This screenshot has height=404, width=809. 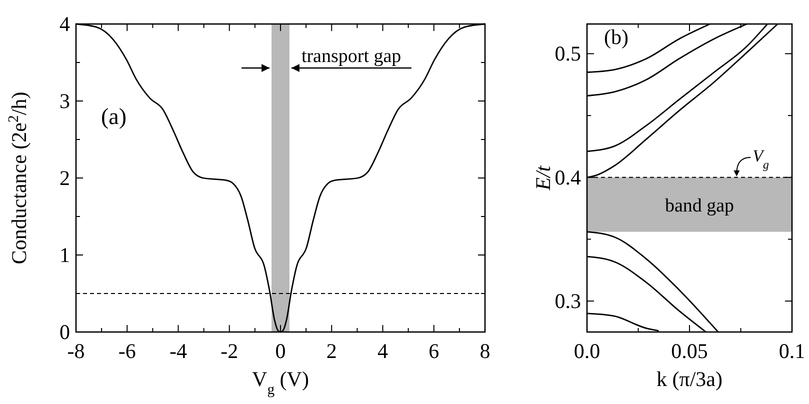 I want to click on annotation: (a), so click(x=114, y=116).